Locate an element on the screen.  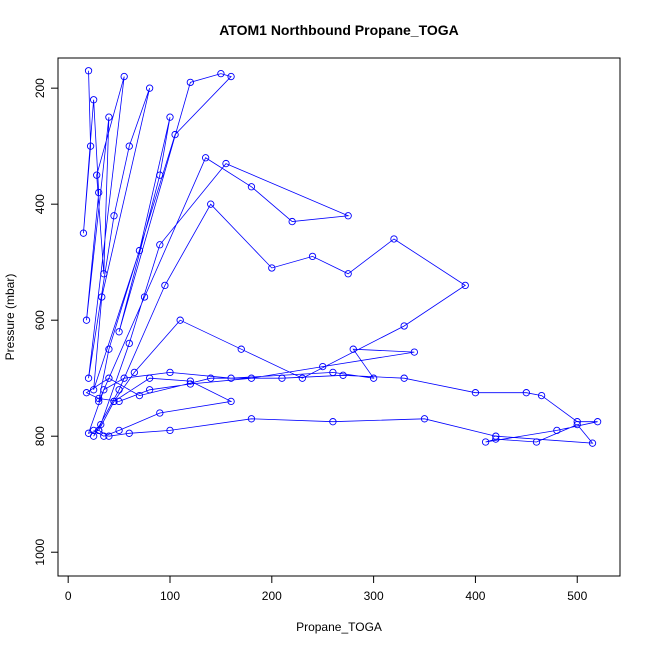
y-tick-label: 600 is located at coordinates (40, 320).